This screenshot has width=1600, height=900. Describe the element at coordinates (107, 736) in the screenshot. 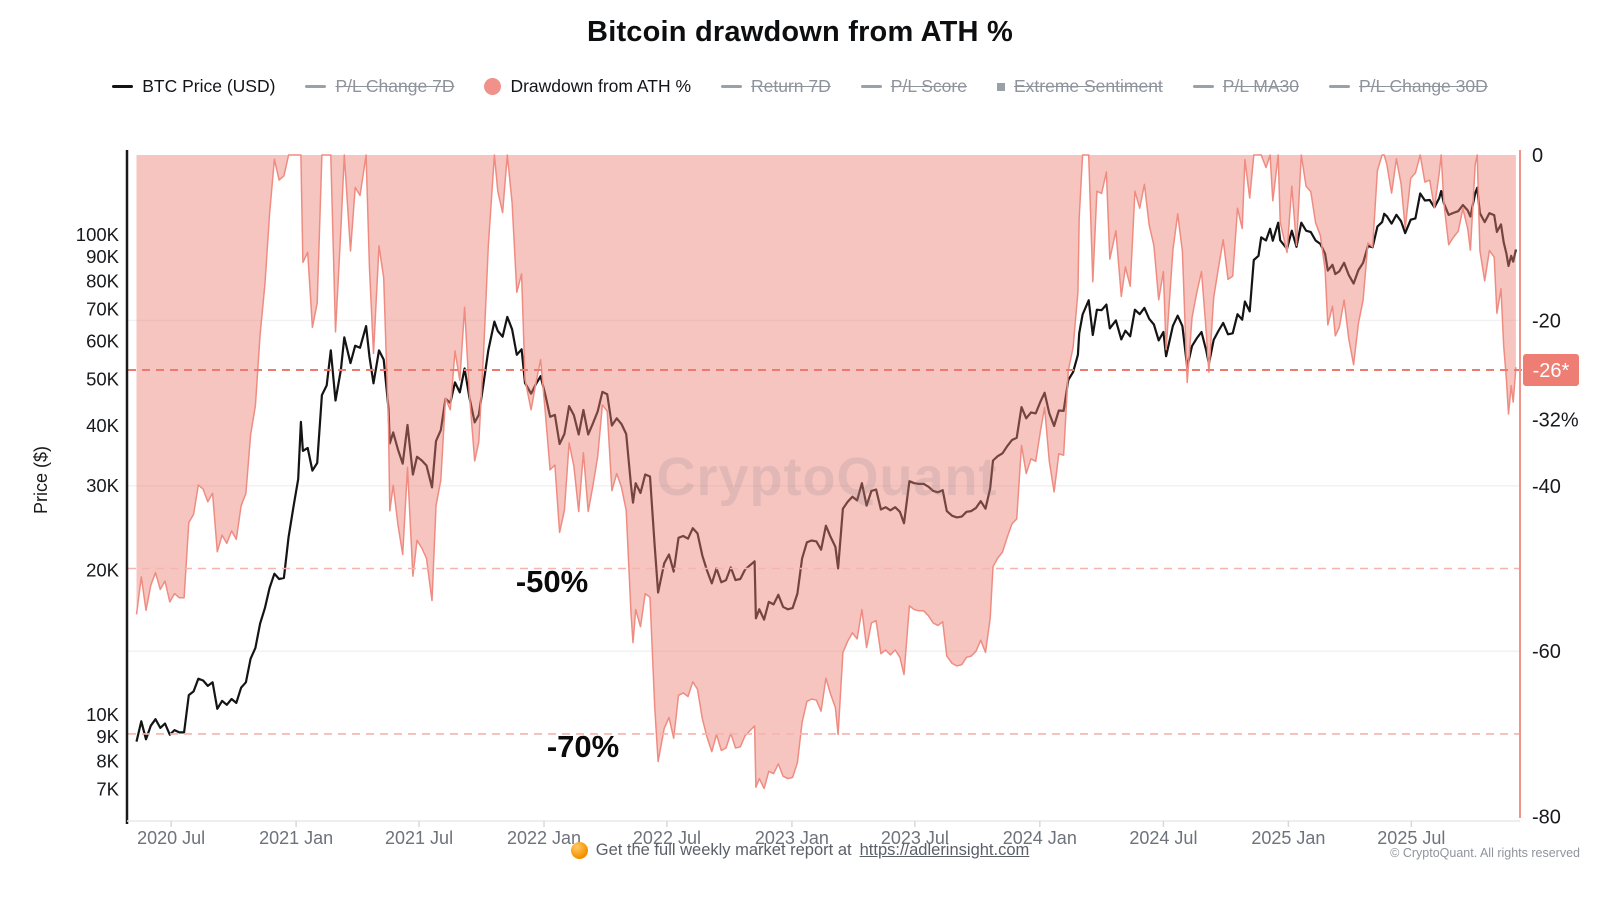

I see `price-tick-label: 9K` at that location.